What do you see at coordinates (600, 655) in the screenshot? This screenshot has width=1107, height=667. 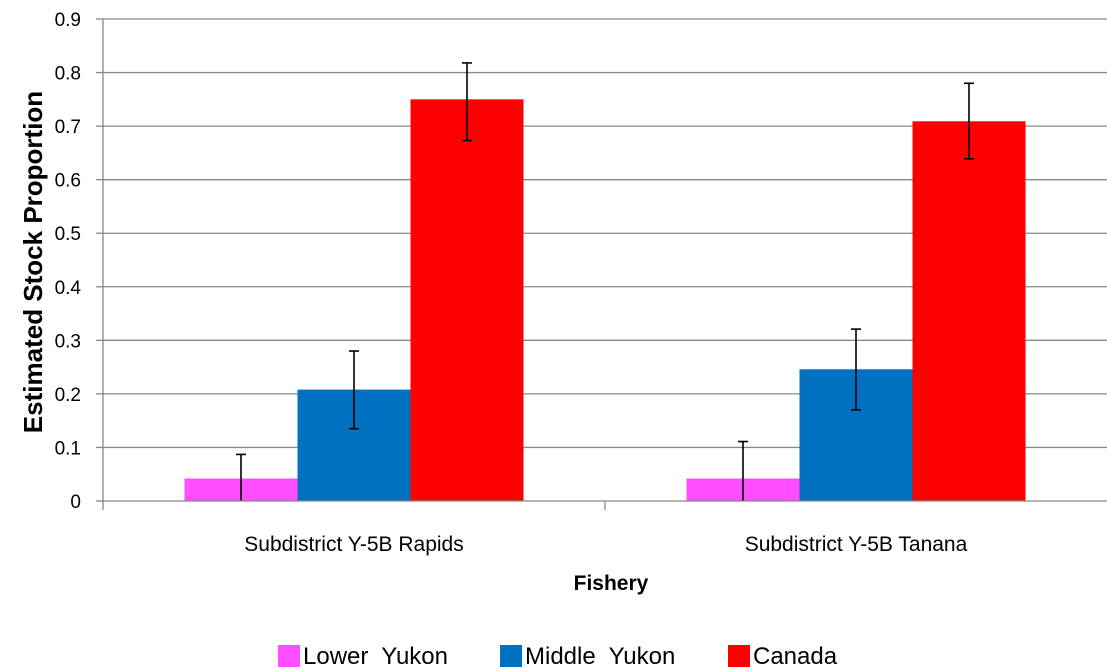 I see `legend-label: Middle Yukon` at bounding box center [600, 655].